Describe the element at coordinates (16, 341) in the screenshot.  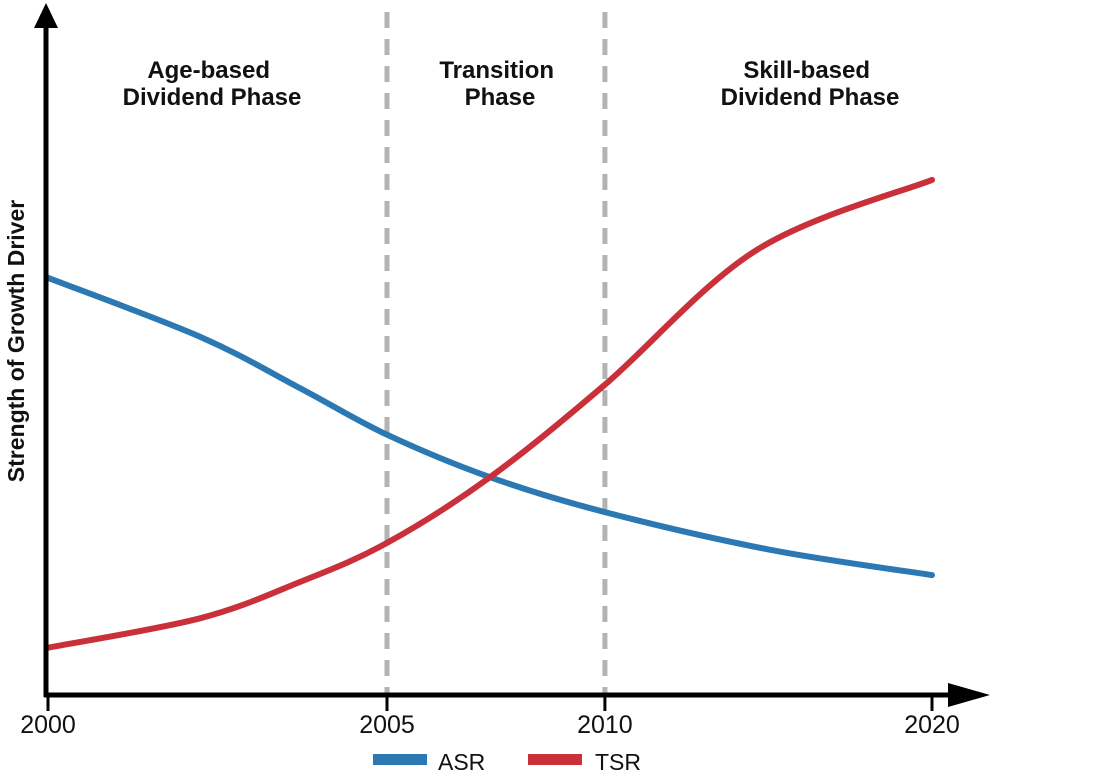
I see `y-axis-title: Strength of Growth Driver` at that location.